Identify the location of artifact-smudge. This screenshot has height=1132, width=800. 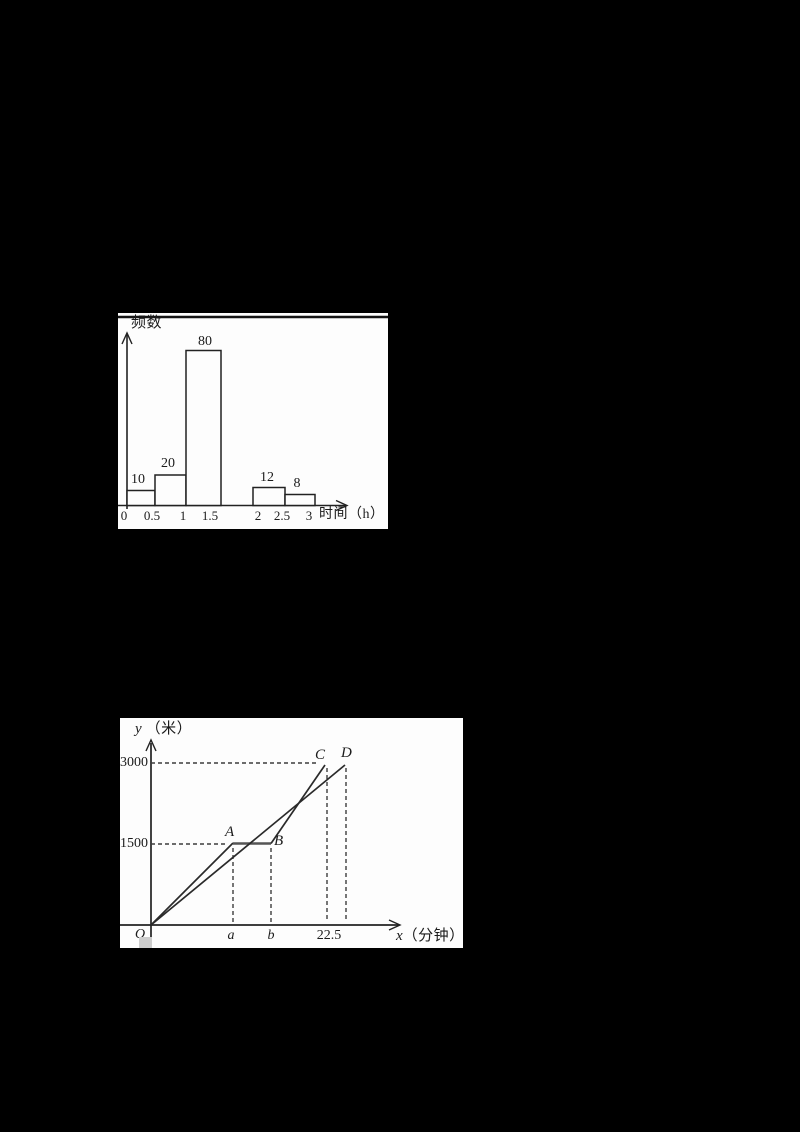
(145, 942).